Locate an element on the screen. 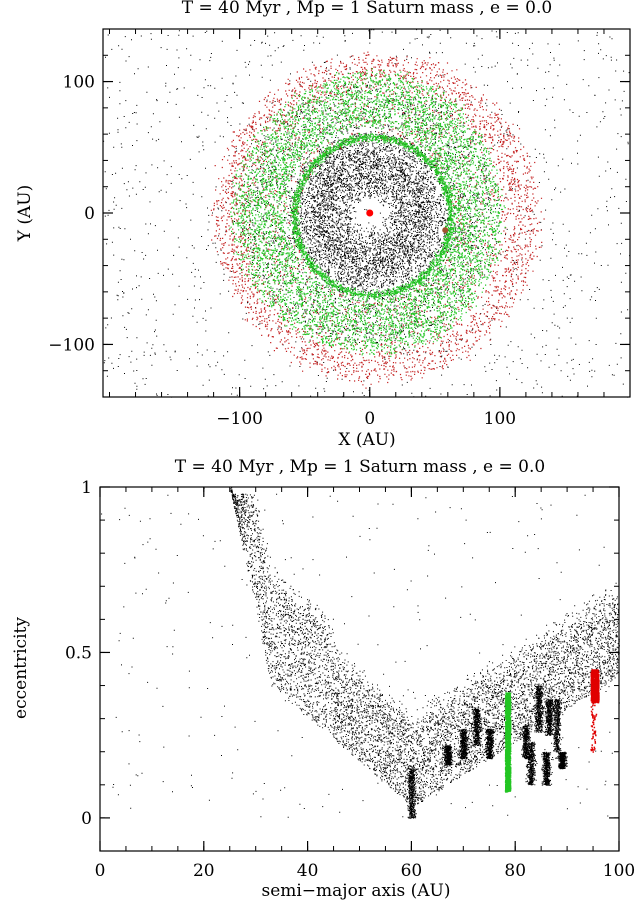 The height and width of the screenshot is (906, 636). top-x-tick-label: 100 is located at coordinates (500, 419).